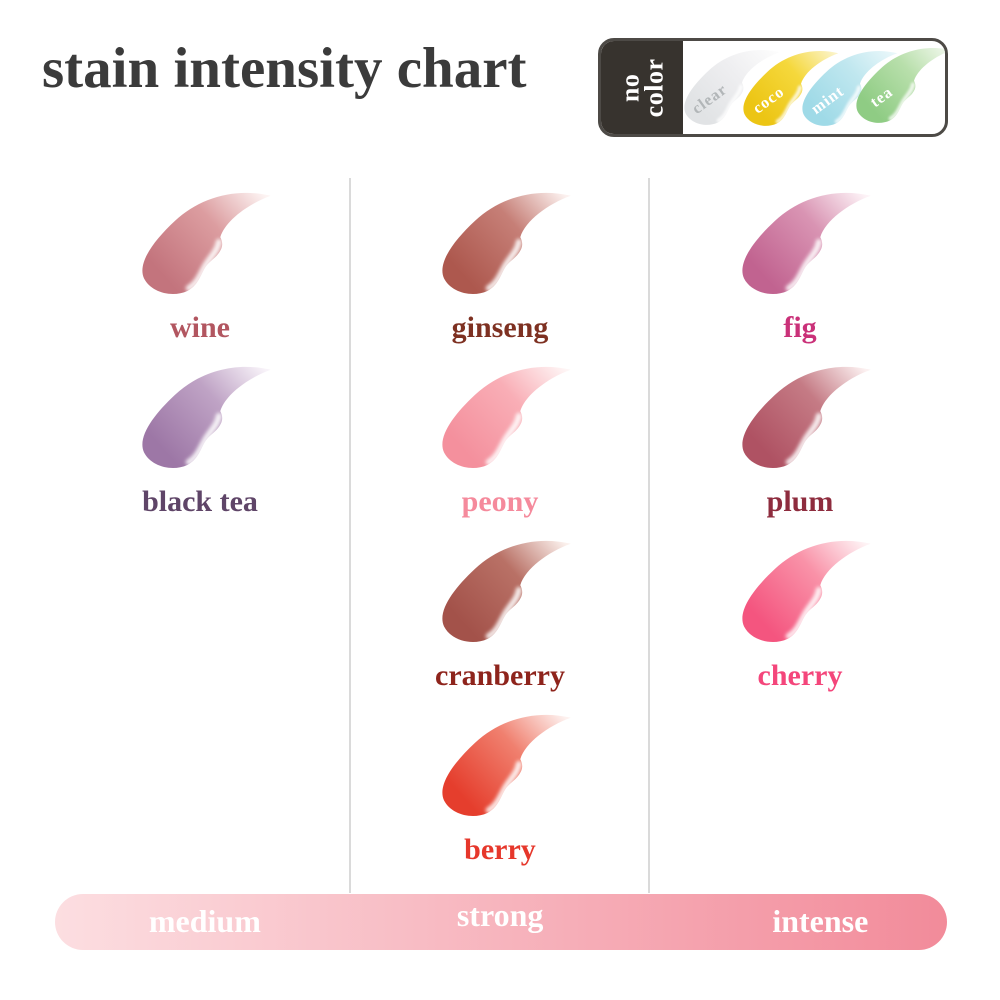 Image resolution: width=1000 pixels, height=1000 pixels. I want to click on coco-swatch-icon: coco, so click(791, 88).